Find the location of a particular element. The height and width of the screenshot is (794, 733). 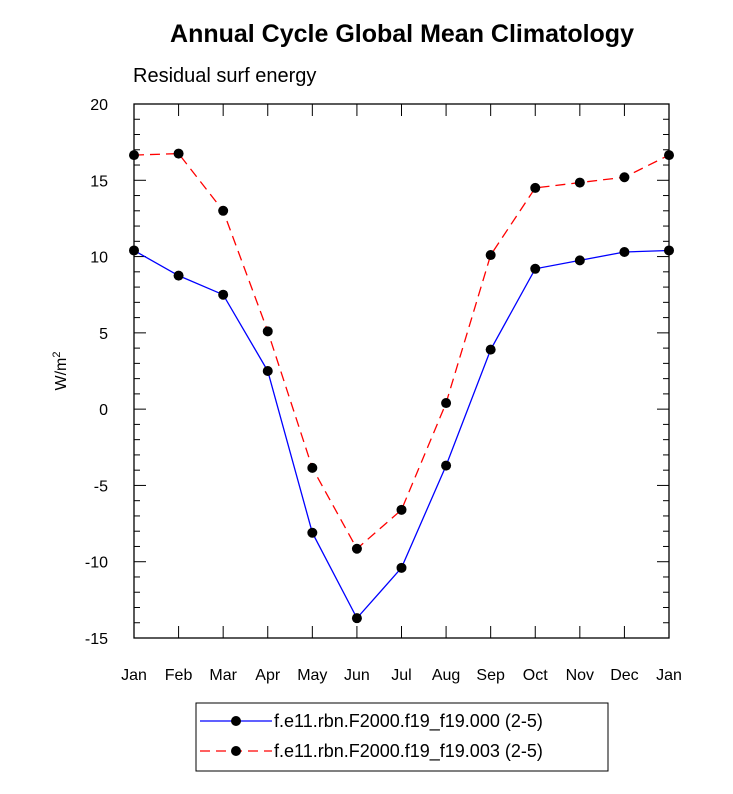

x-tick-label: Feb is located at coordinates (179, 675).